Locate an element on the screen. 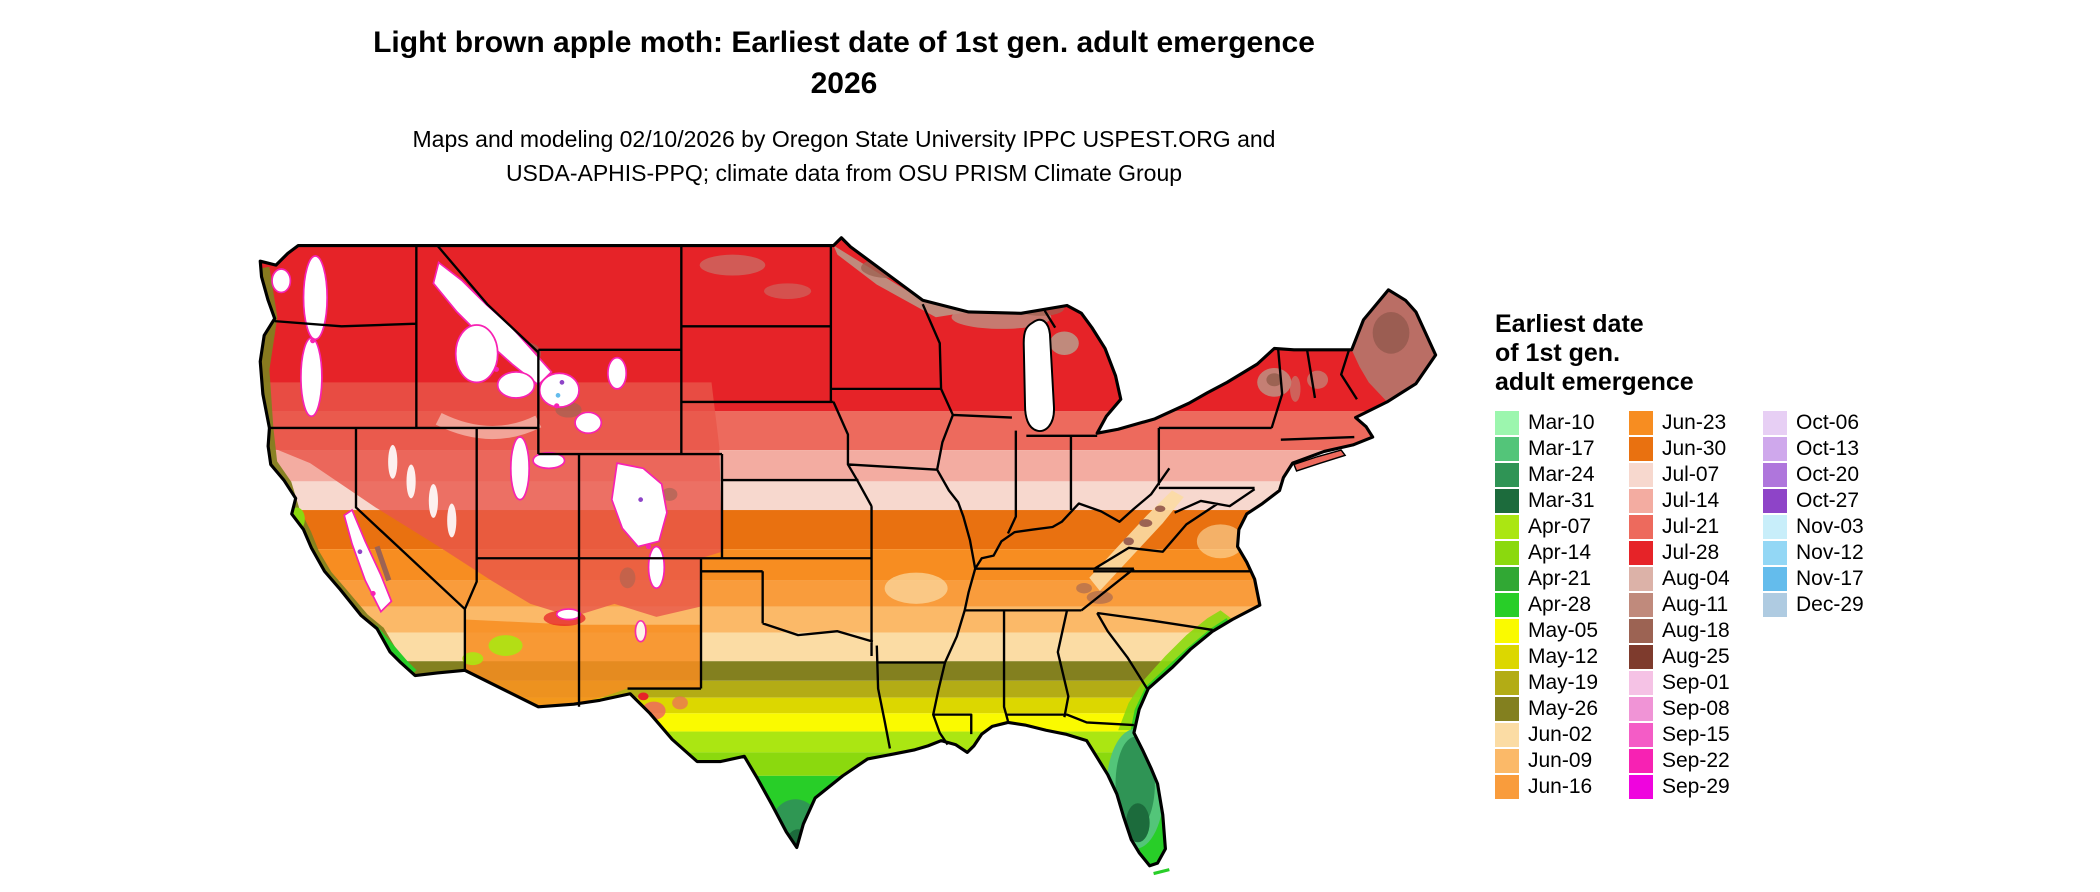 This screenshot has width=2100, height=892. legend-entry: Jun-09 is located at coordinates (1562, 761).